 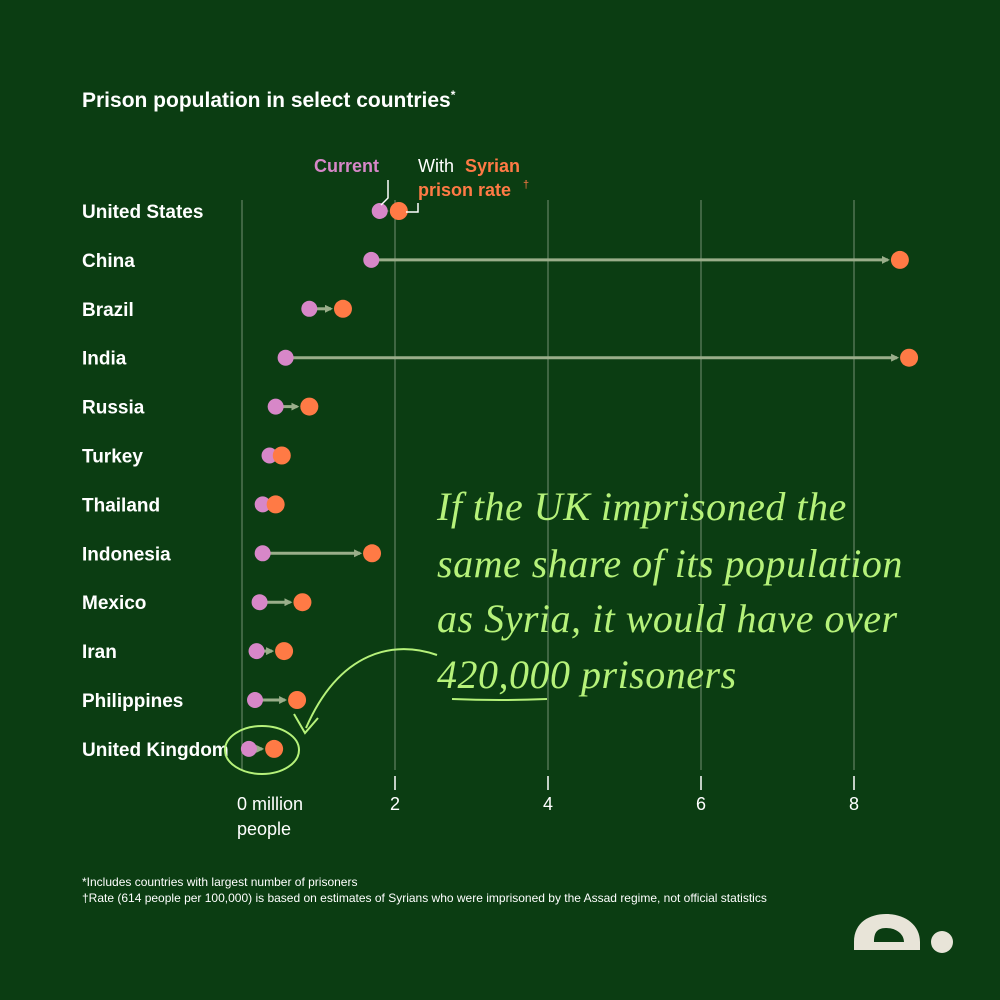 What do you see at coordinates (232, 554) in the screenshot?
I see `dumbbell-row: Indonesia` at bounding box center [232, 554].